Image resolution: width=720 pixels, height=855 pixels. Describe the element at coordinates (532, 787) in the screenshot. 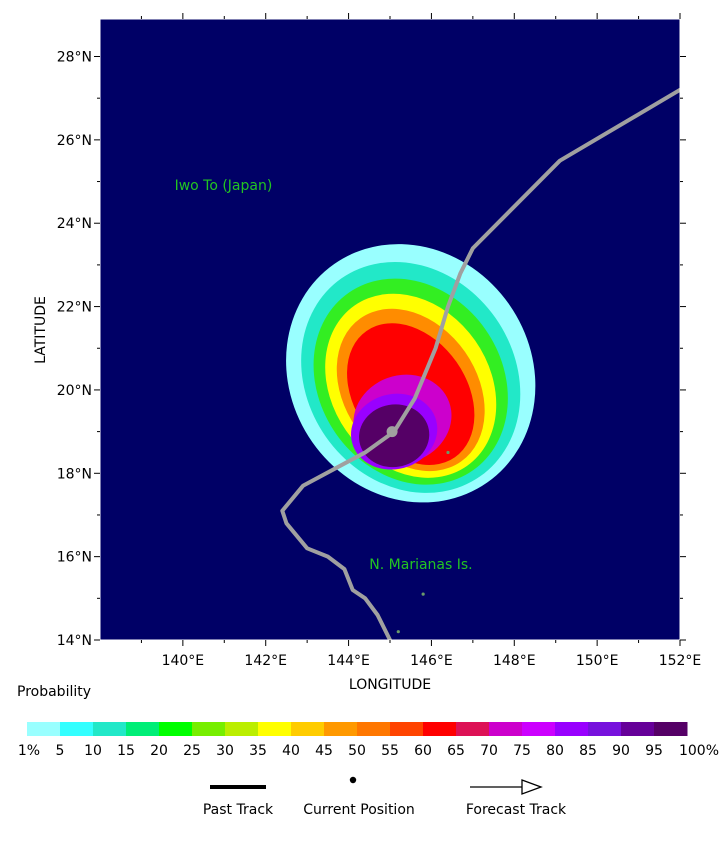

I see `forecast-track-arrowhead` at that location.